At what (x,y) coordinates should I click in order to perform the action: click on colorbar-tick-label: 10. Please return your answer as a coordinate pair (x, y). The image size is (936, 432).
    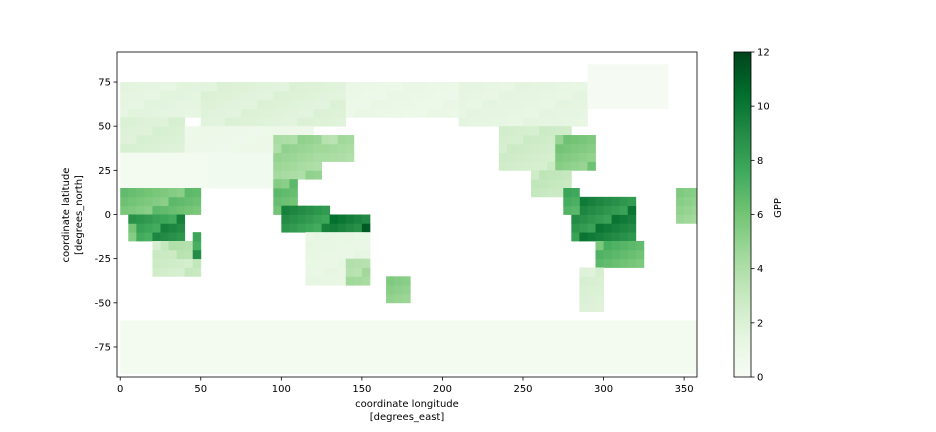
    Looking at the image, I should click on (763, 107).